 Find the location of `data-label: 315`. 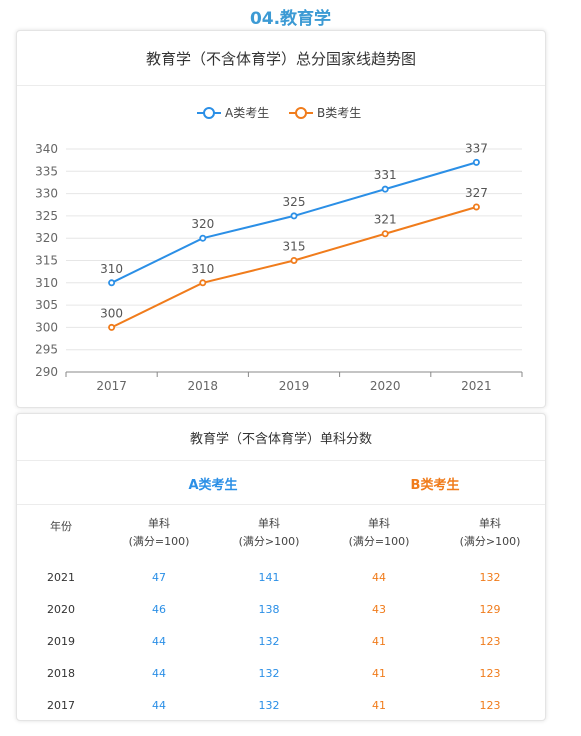

data-label: 315 is located at coordinates (294, 247).